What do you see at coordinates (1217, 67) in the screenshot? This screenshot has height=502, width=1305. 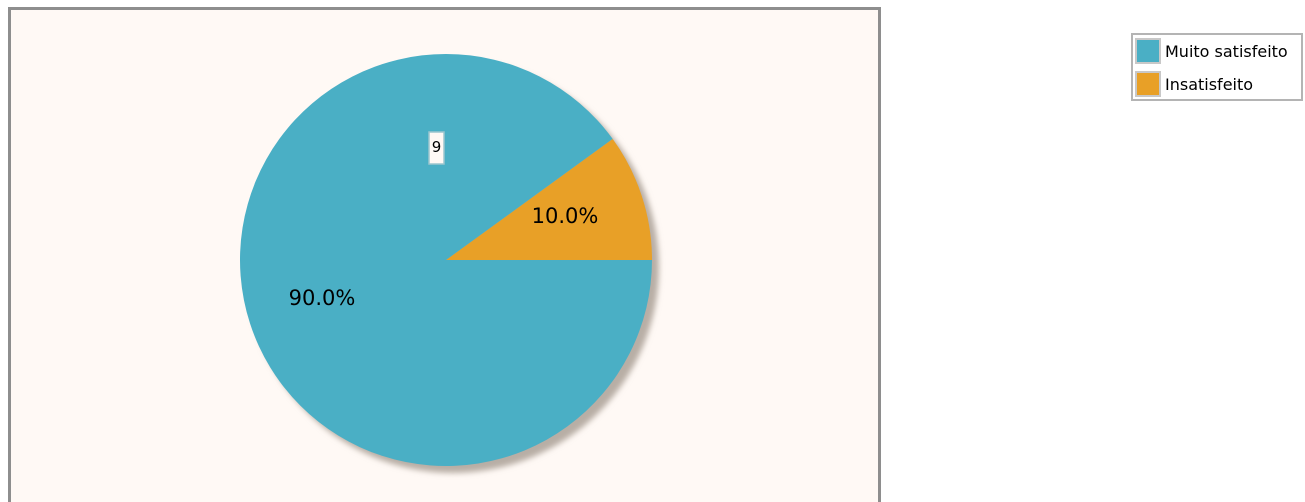 I see `legend: Muito satisfeito Insatisfeito` at bounding box center [1217, 67].